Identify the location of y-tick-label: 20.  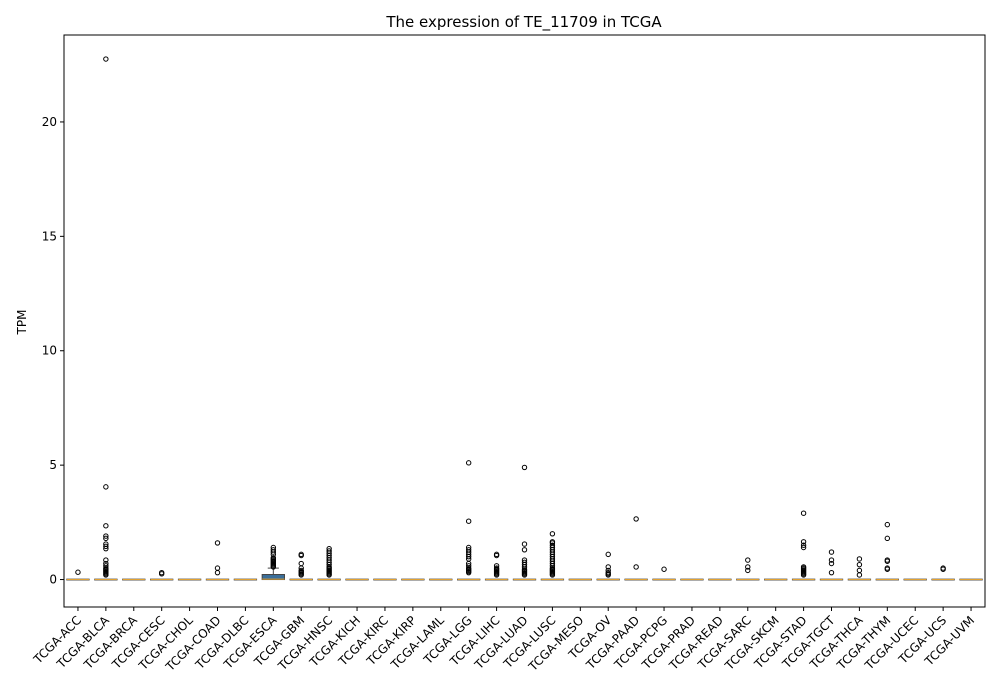
(49, 122).